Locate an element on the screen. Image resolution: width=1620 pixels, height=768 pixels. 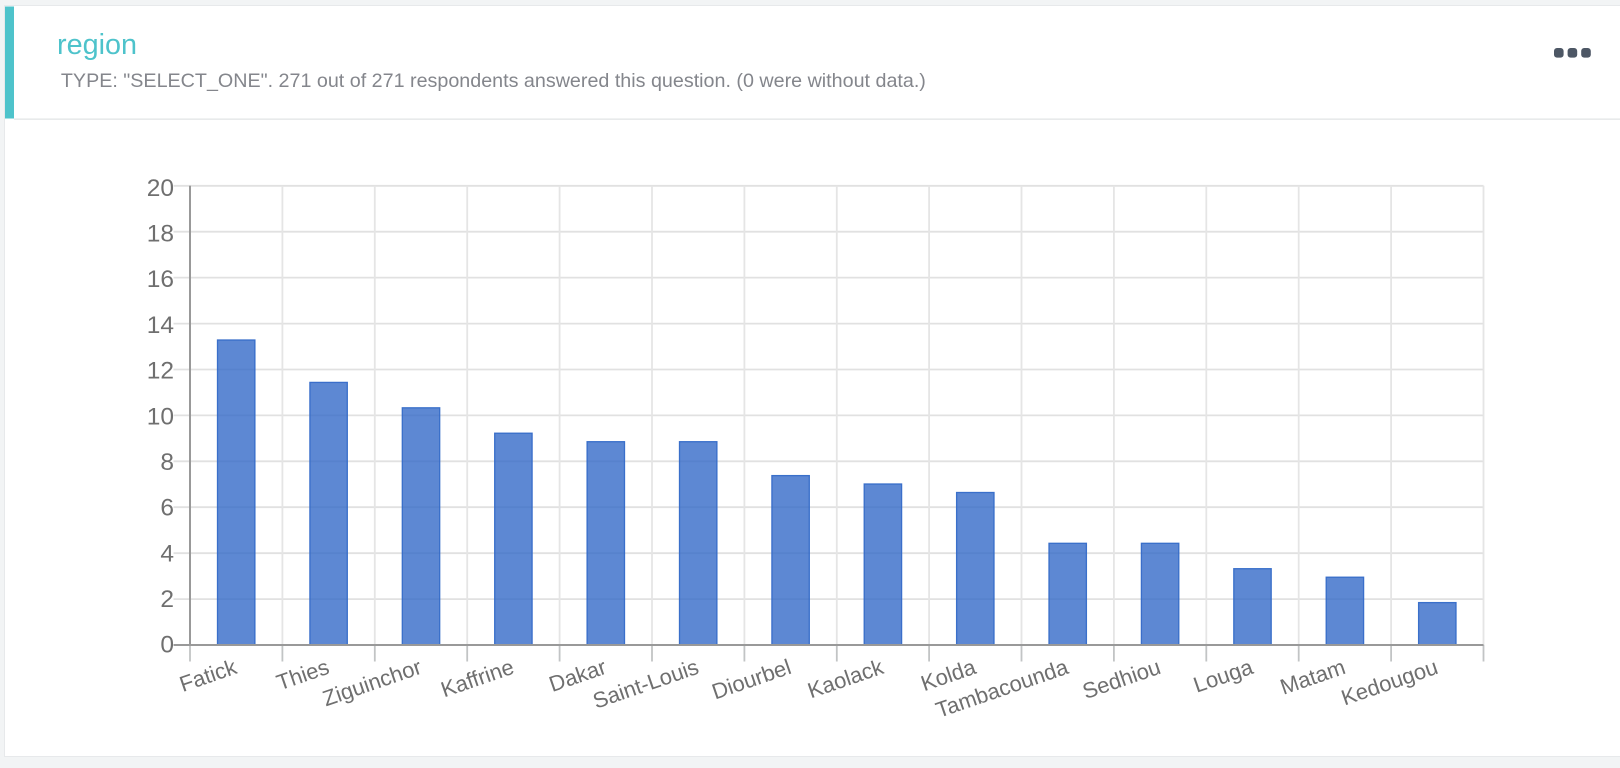
svg-text: 0 is located at coordinates (167, 645).